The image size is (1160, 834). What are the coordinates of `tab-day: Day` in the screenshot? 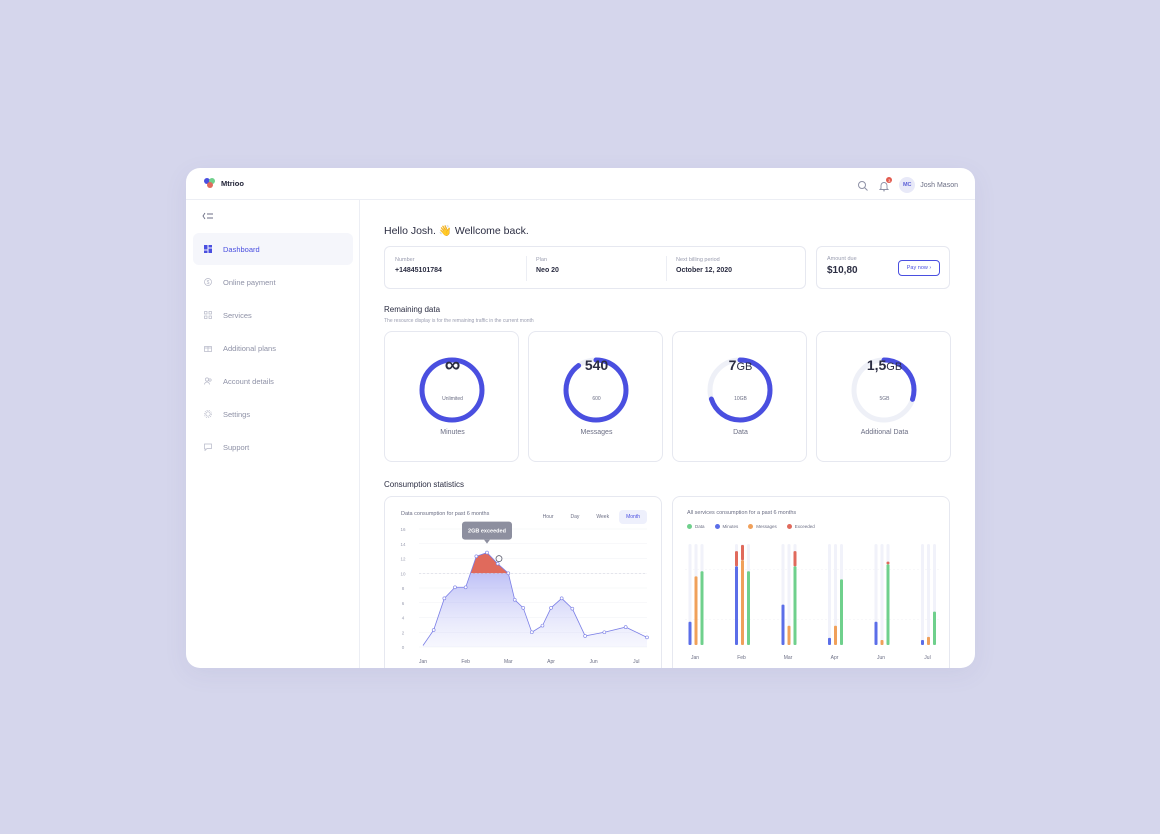 It's located at (575, 517).